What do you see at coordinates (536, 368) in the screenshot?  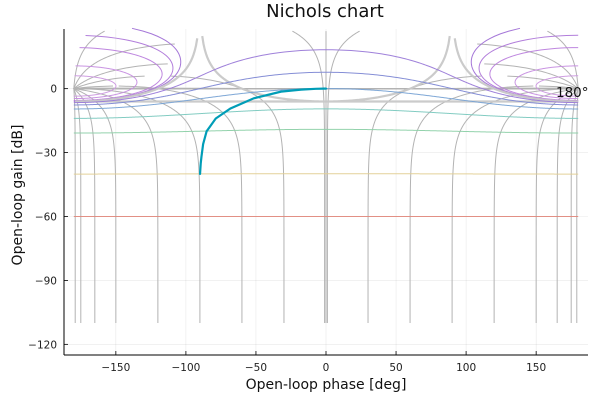 I see `x-tick-label: 150` at bounding box center [536, 368].